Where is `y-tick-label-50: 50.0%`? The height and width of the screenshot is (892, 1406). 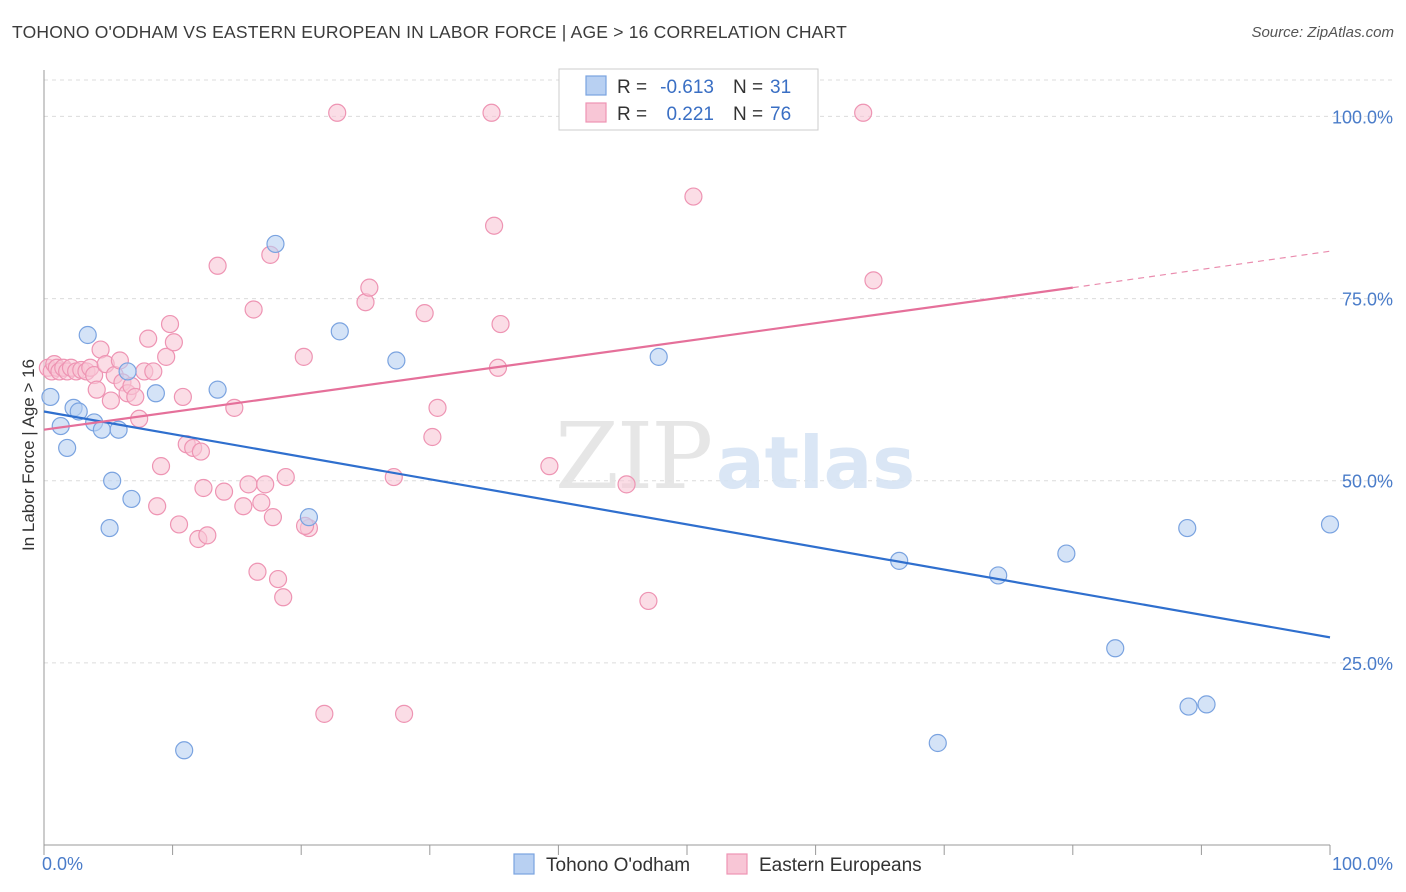 y-tick-label-50: 50.0% is located at coordinates (1367, 482).